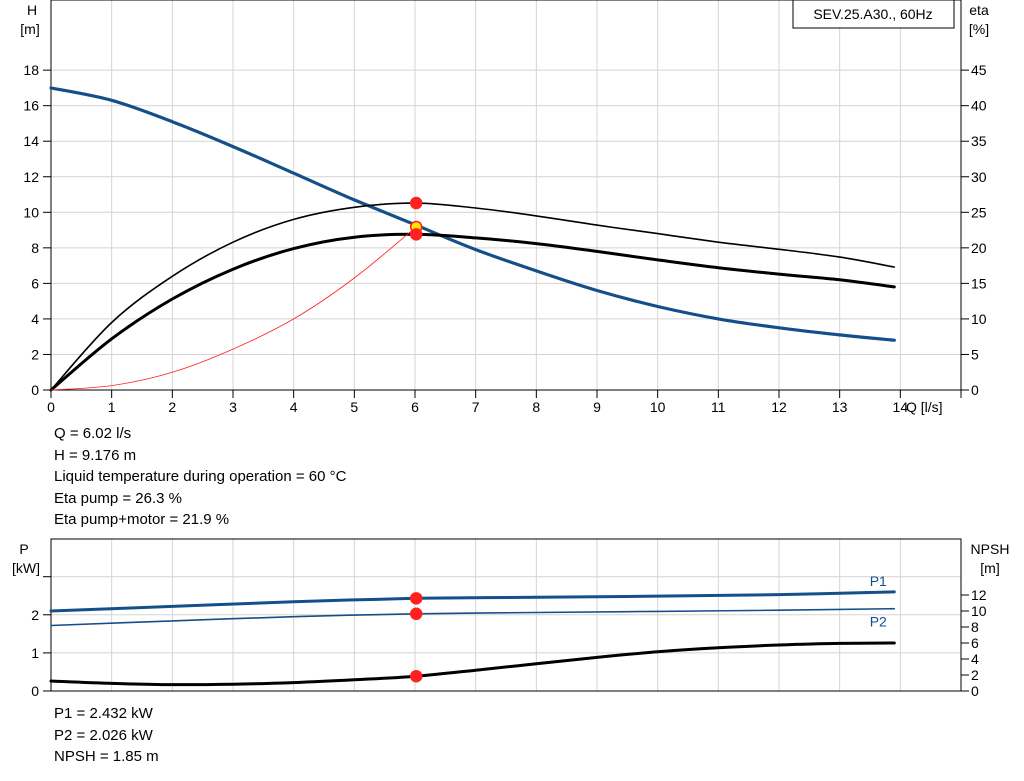 The height and width of the screenshot is (781, 1024). Describe the element at coordinates (35, 248) in the screenshot. I see `qh-ytick-label-4: 8` at that location.